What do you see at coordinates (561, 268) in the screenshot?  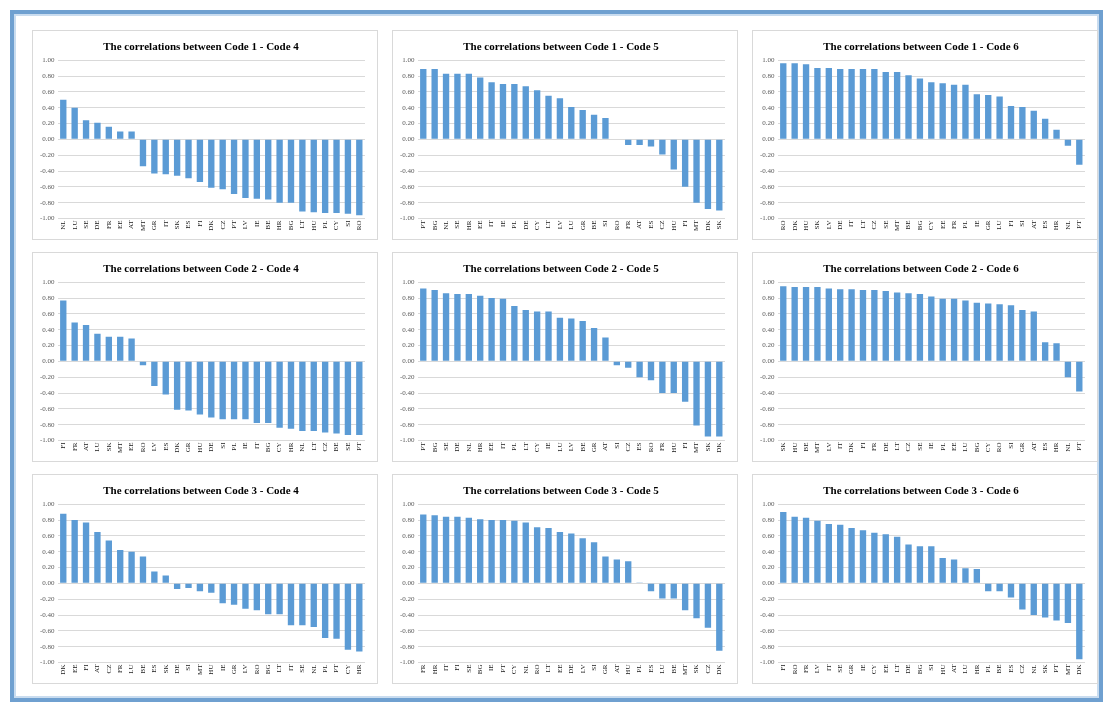 I see `chart-title: The correlations between Code 2 - Code 5` at bounding box center [561, 268].